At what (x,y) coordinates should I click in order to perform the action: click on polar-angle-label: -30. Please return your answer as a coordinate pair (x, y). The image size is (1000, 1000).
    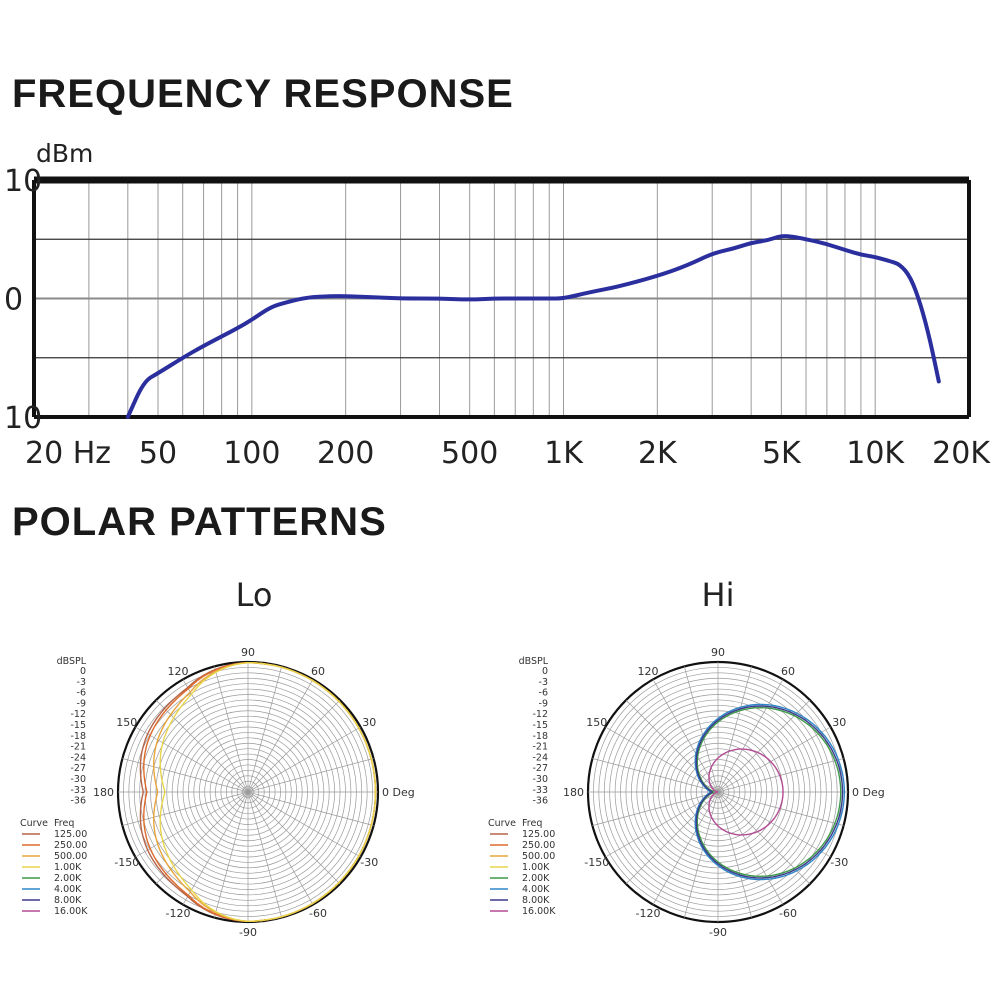
    Looking at the image, I should click on (839, 862).